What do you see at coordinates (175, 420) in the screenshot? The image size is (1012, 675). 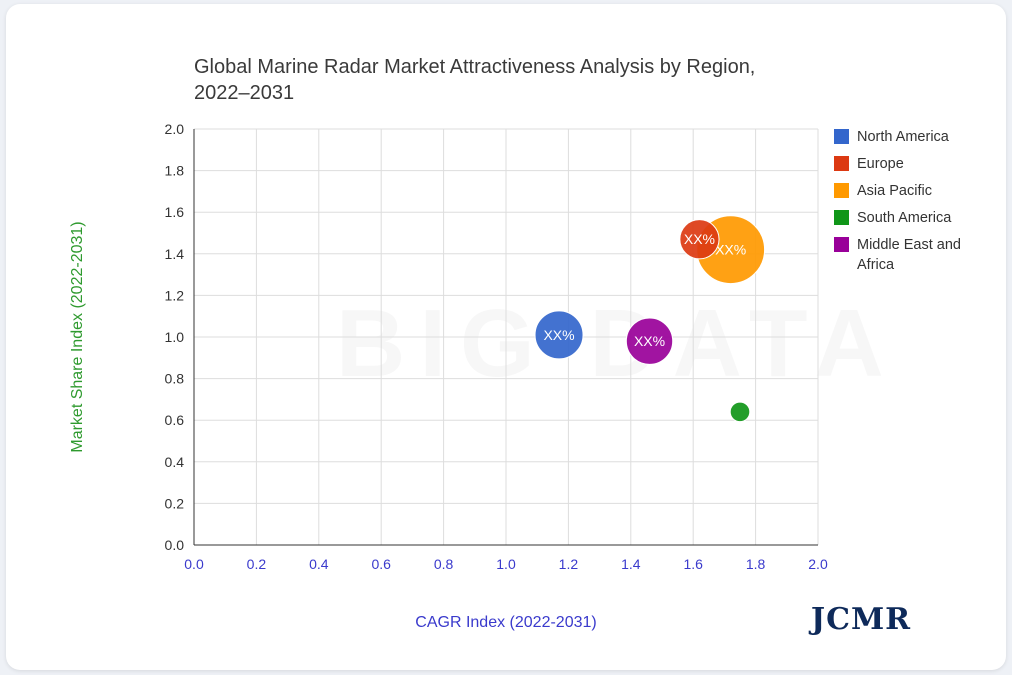 I see `y-tick-label: 0.6` at bounding box center [175, 420].